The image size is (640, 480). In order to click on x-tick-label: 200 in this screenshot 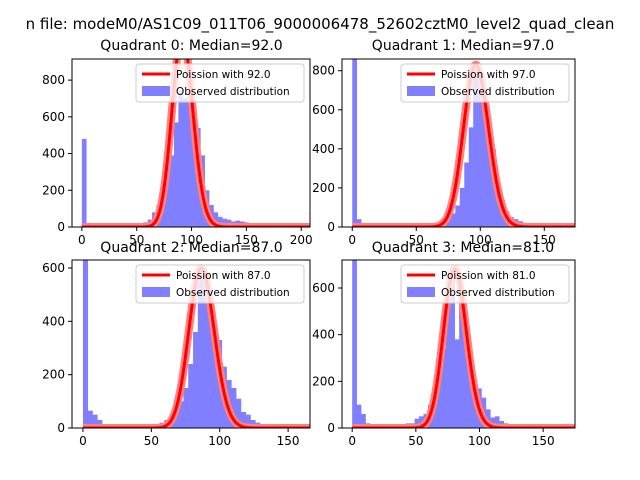, I will do `click(301, 240)`.